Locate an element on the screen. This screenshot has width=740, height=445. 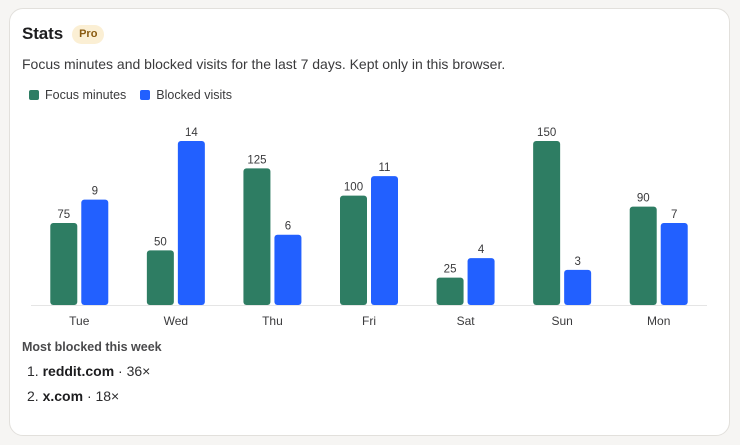
x-tick-label: Wed is located at coordinates (176, 321).